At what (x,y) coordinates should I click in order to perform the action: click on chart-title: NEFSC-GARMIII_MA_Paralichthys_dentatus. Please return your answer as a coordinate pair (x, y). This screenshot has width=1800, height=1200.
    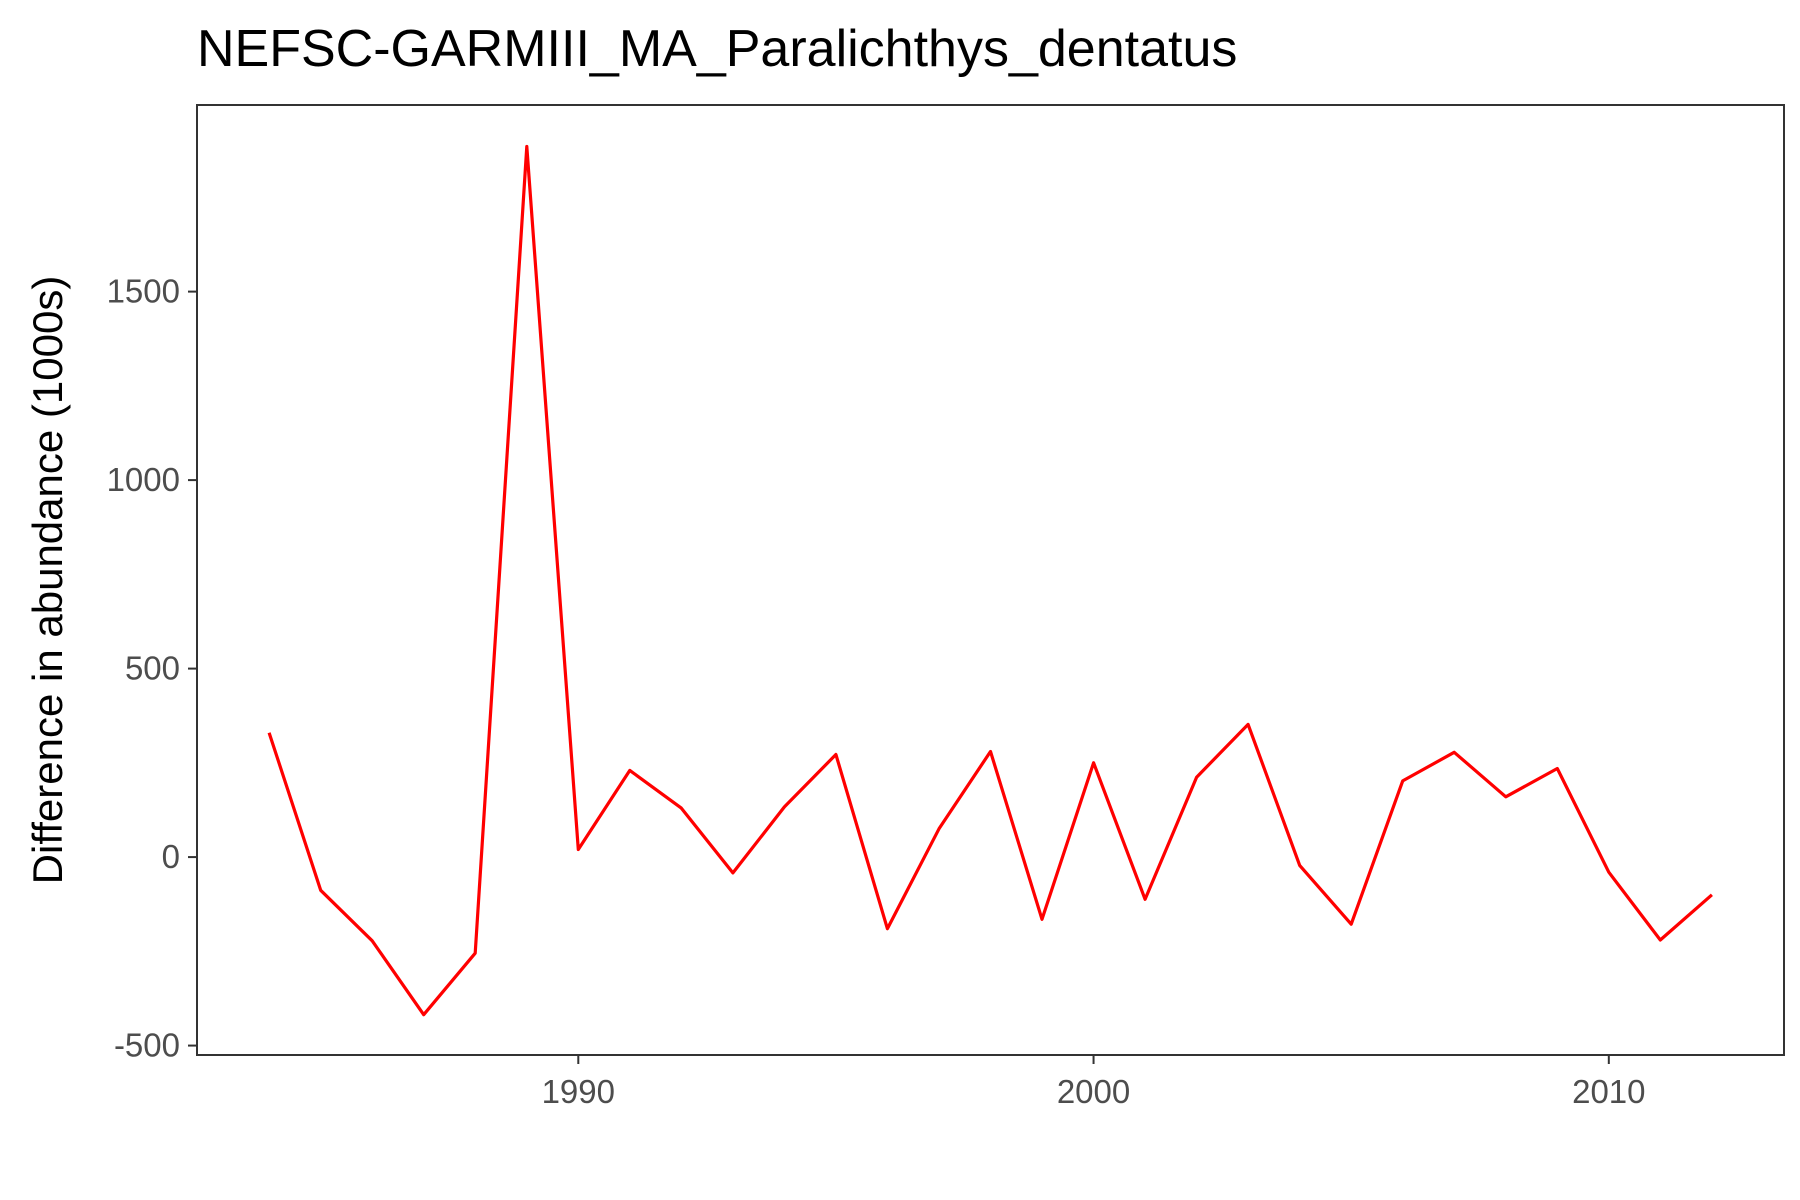
    Looking at the image, I should click on (717, 49).